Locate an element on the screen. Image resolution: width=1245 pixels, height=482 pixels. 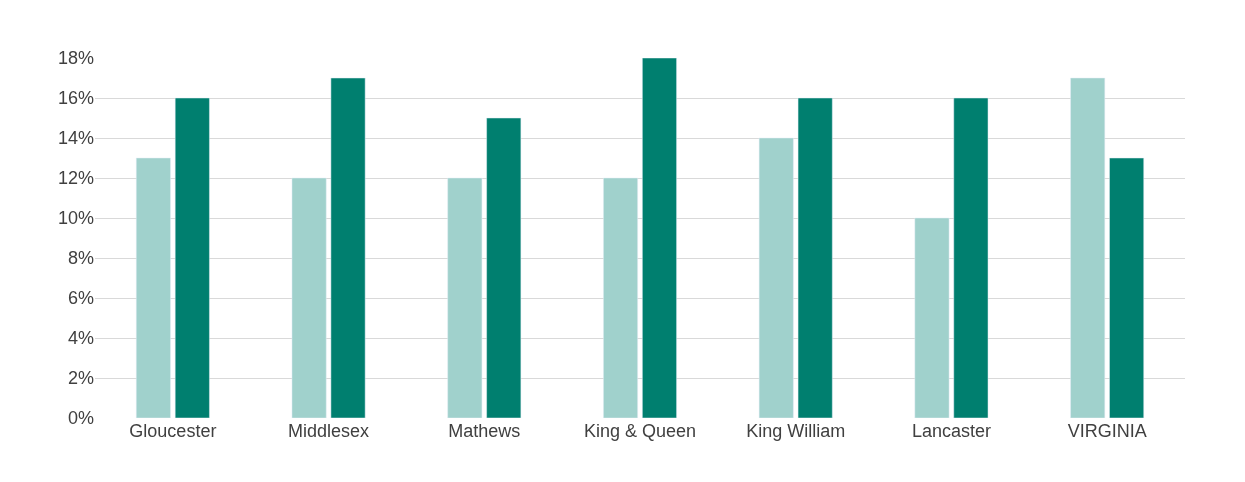
y-tick-label: 12% is located at coordinates (75, 178).